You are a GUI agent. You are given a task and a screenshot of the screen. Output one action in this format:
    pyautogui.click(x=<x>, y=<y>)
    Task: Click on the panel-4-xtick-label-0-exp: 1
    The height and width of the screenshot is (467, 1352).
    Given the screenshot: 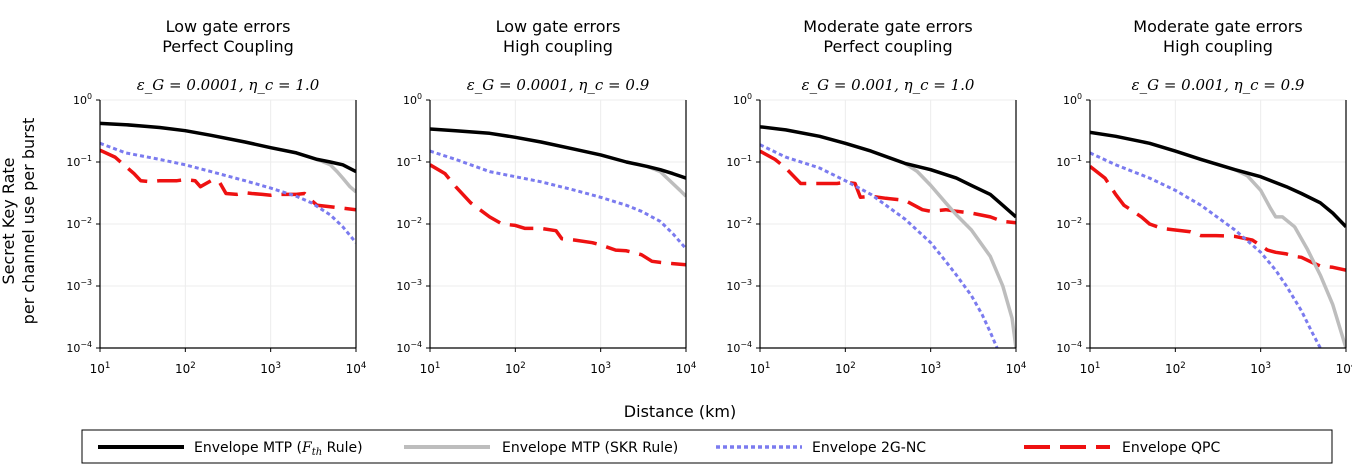 What is the action you would take?
    pyautogui.click(x=1098, y=366)
    